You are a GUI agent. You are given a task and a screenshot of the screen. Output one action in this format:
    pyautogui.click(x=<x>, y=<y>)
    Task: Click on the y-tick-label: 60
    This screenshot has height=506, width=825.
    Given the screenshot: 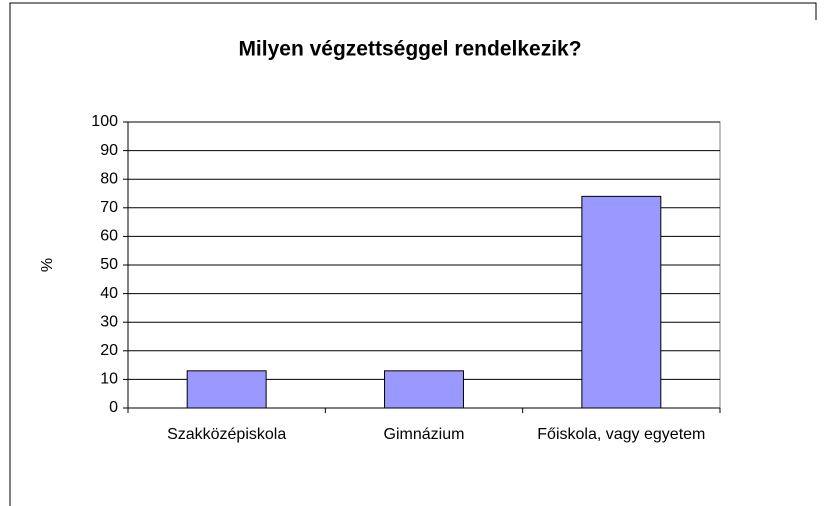 What is the action you would take?
    pyautogui.click(x=109, y=236)
    